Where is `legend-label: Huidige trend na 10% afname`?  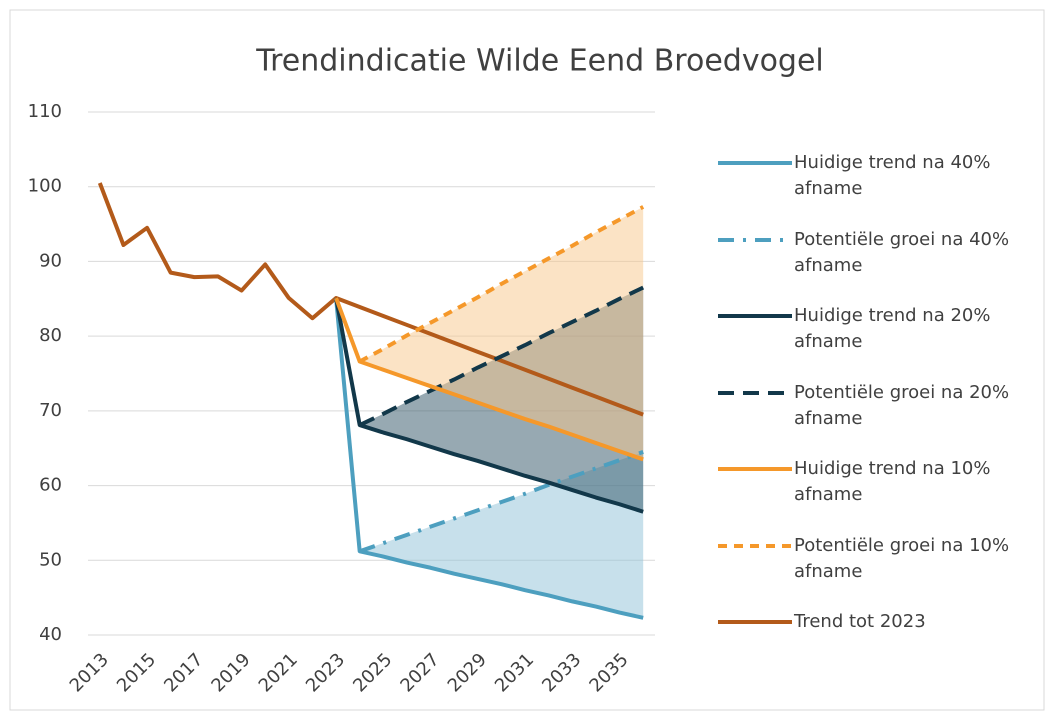 legend-label: Huidige trend na 10% afname is located at coordinates (892, 481).